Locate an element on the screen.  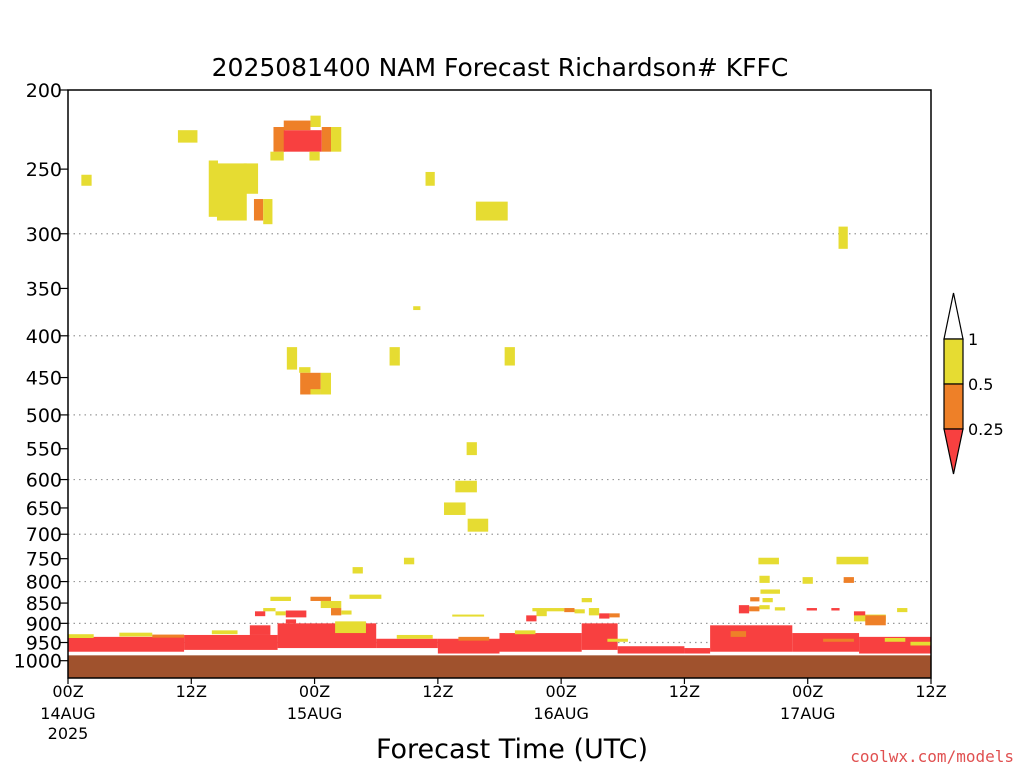
colorbar-label: 0.5 is located at coordinates (980, 384).